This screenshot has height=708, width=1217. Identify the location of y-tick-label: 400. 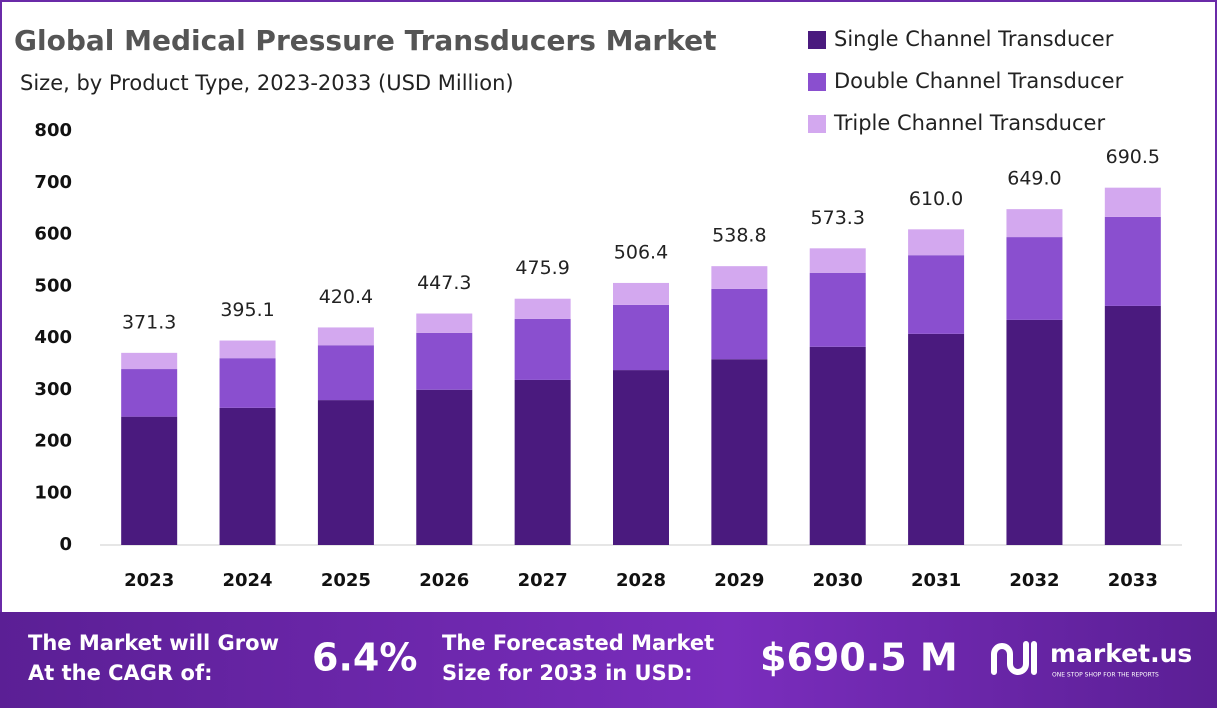
(53, 337).